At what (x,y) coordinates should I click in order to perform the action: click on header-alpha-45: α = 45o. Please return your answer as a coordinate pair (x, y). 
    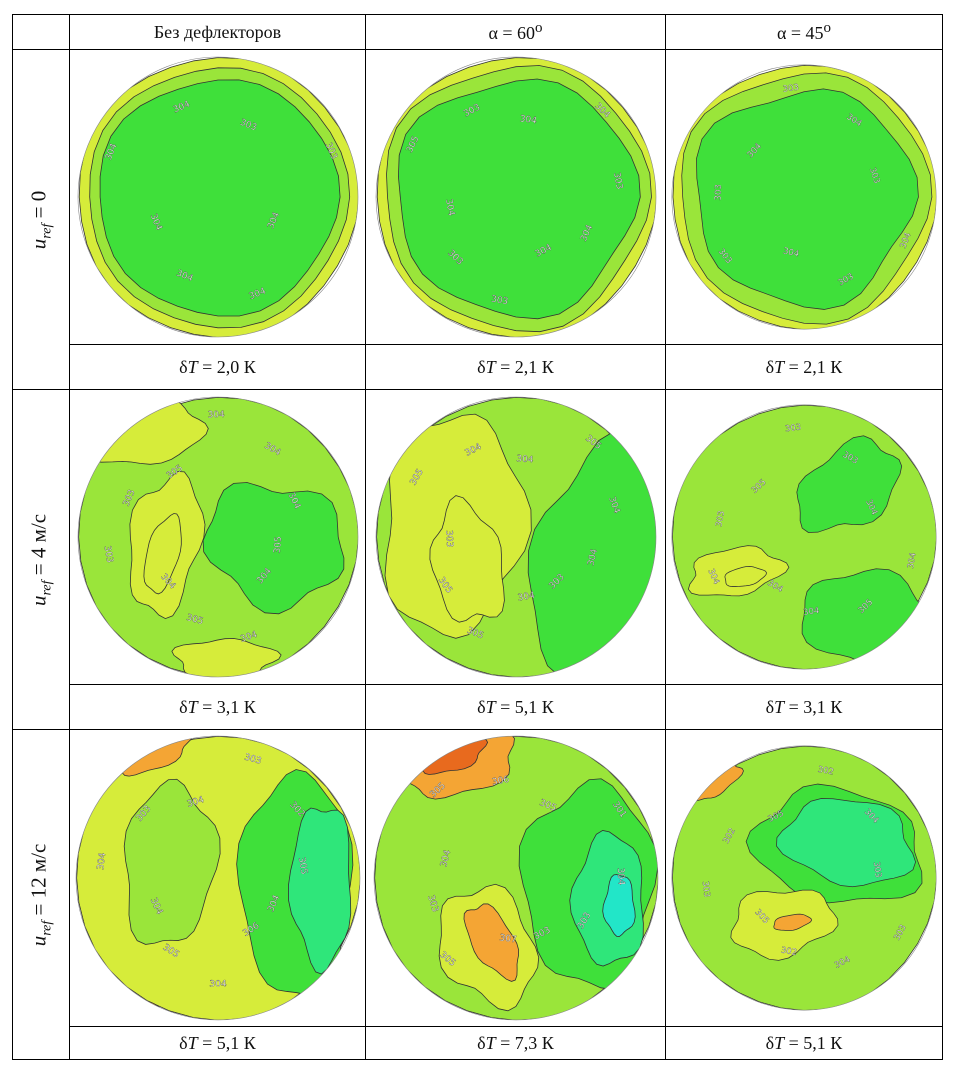
    Looking at the image, I should click on (804, 32).